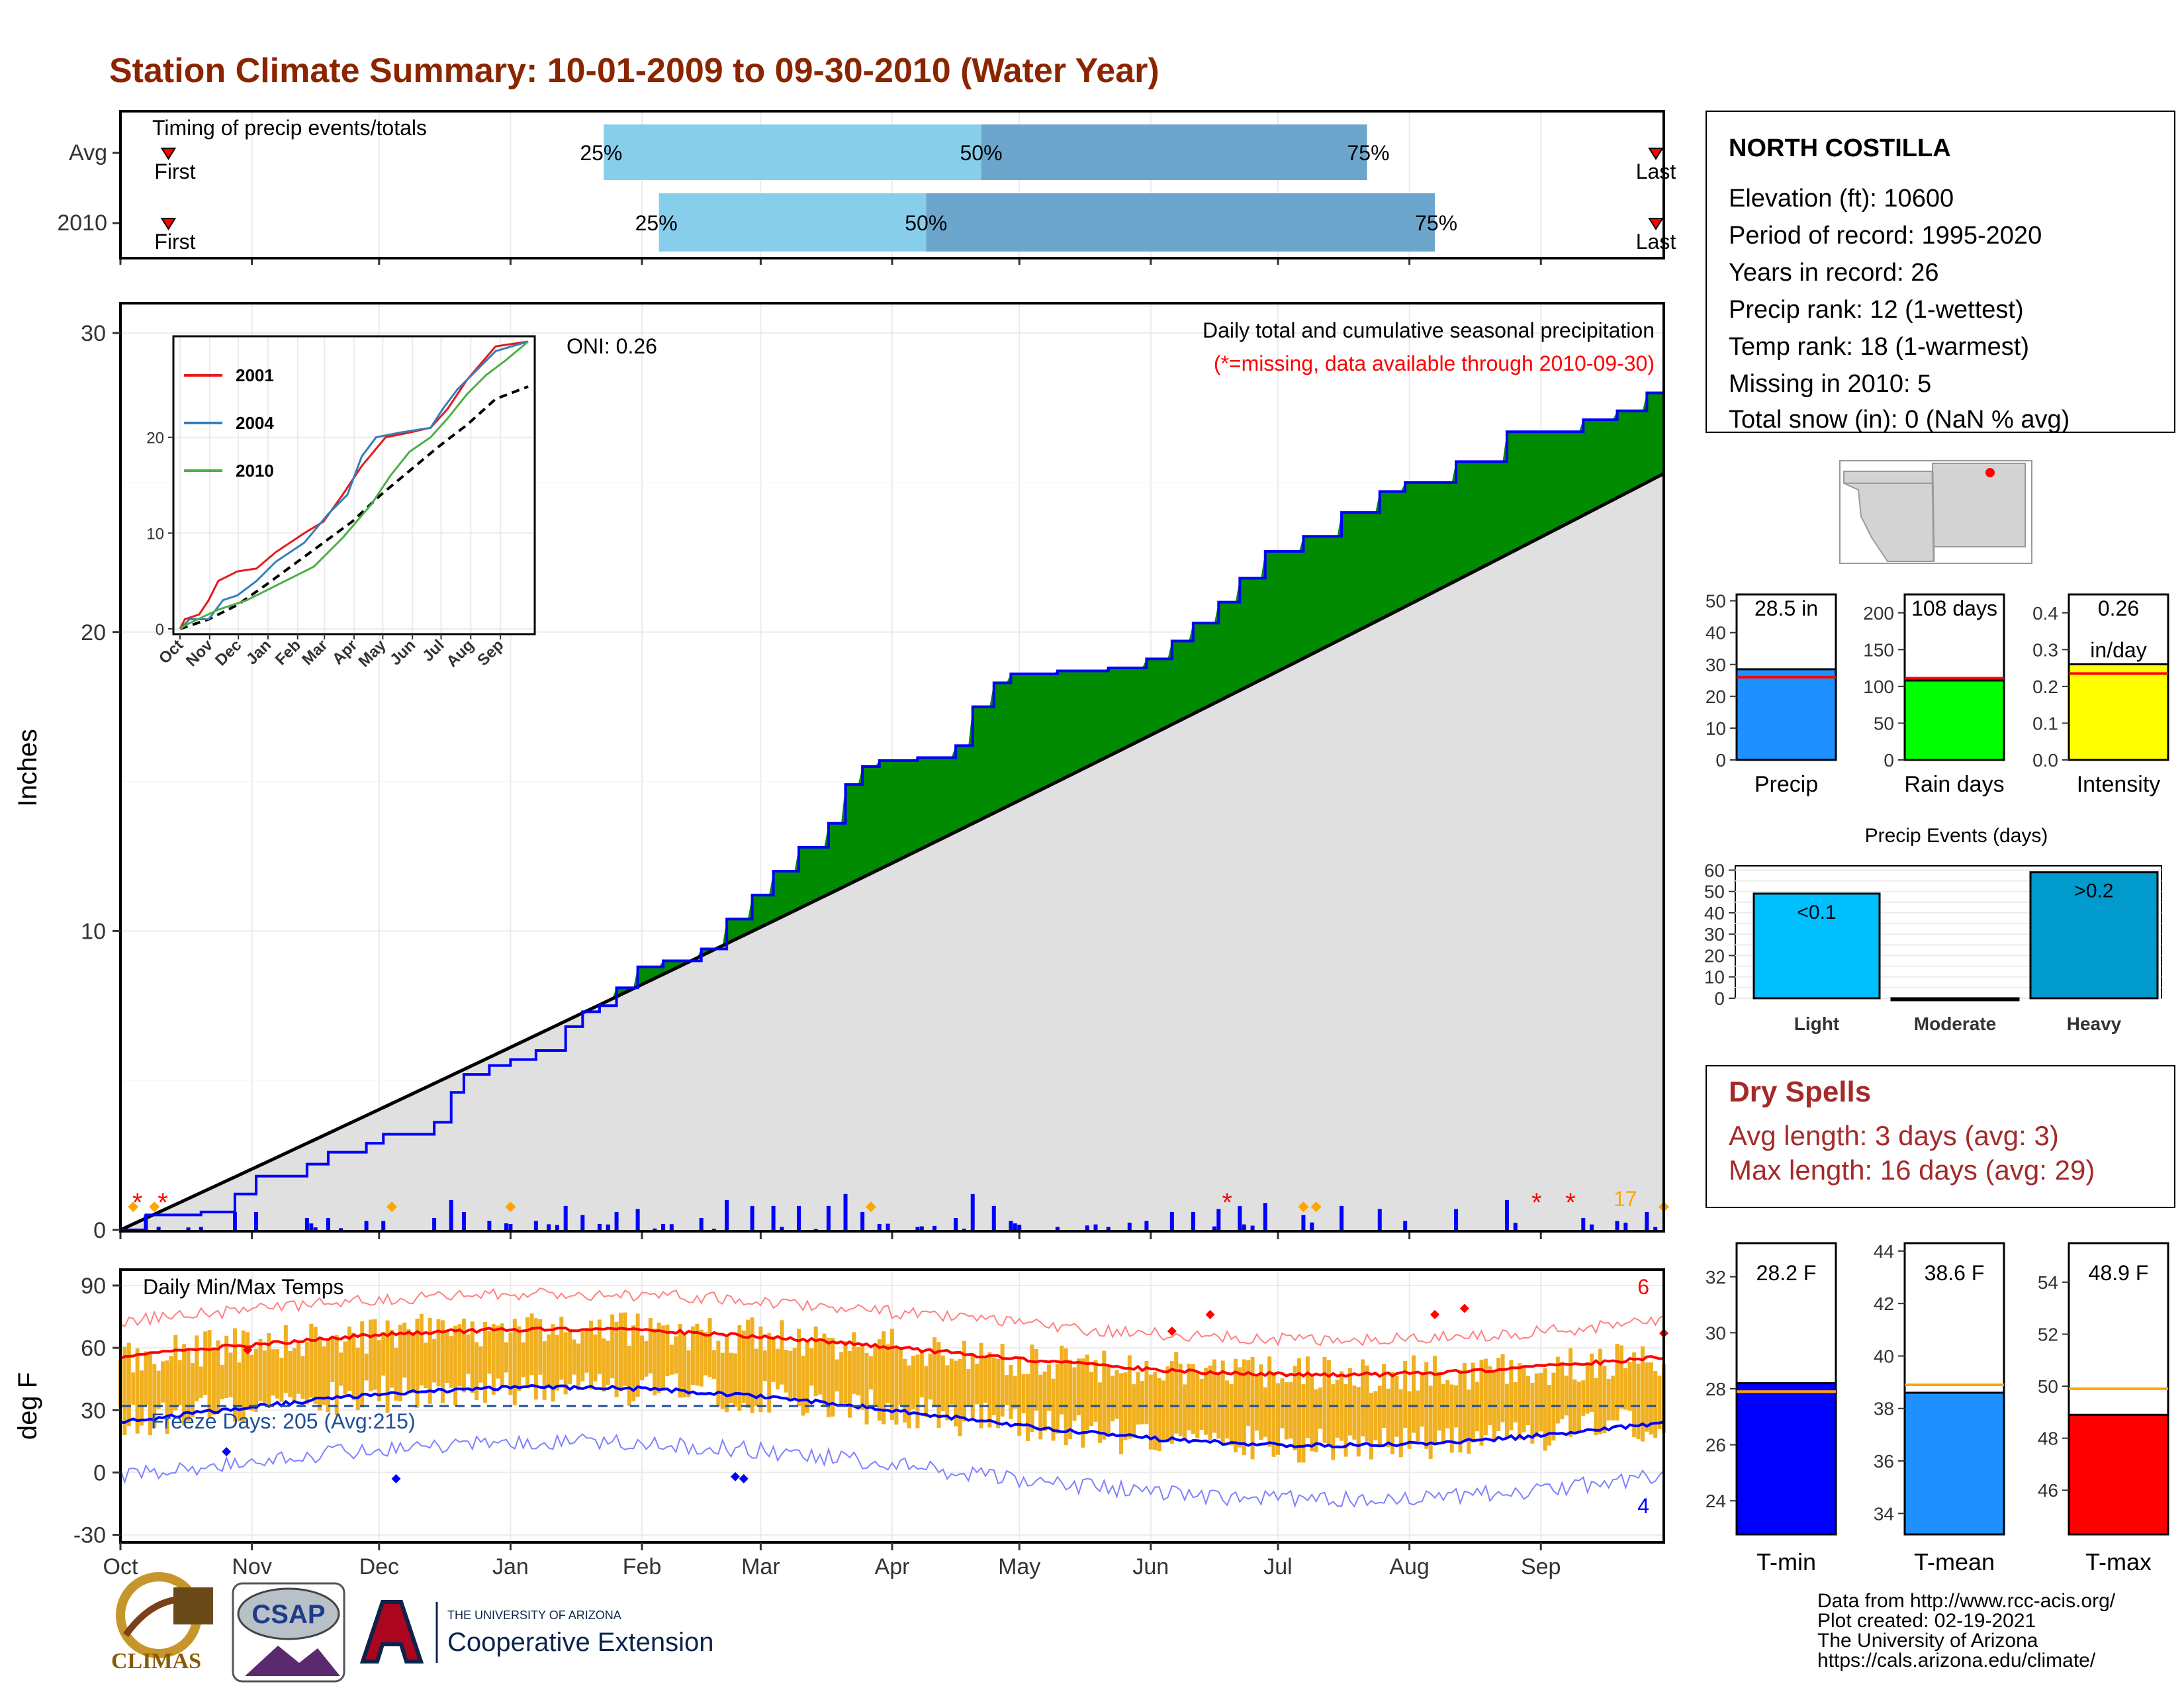  I want to click on events-bar-light, so click(1817, 946).